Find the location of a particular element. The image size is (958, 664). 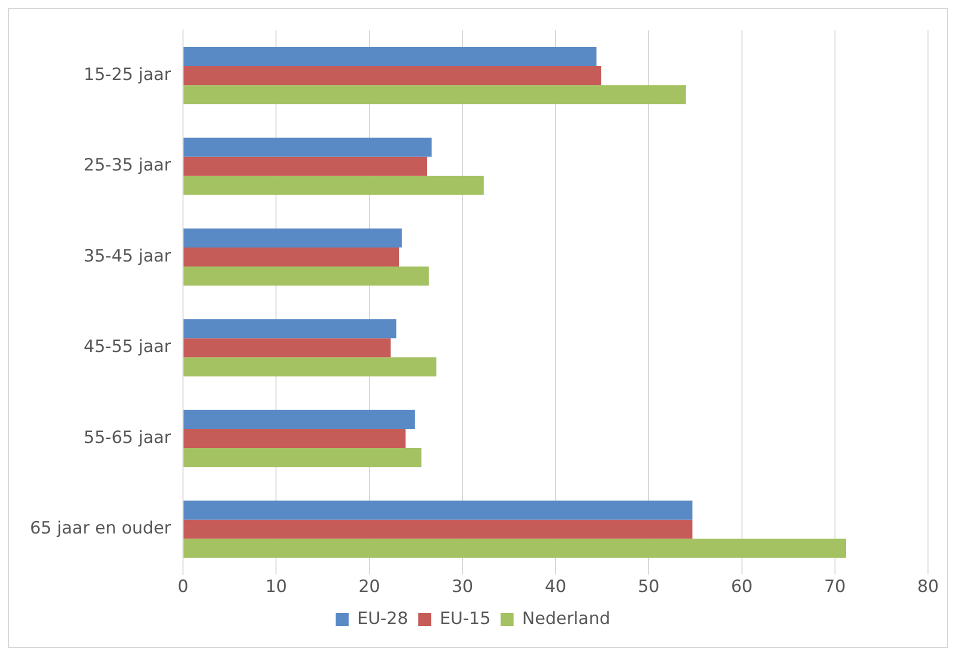

y-tick-label: 25-35 jaar is located at coordinates (128, 166).